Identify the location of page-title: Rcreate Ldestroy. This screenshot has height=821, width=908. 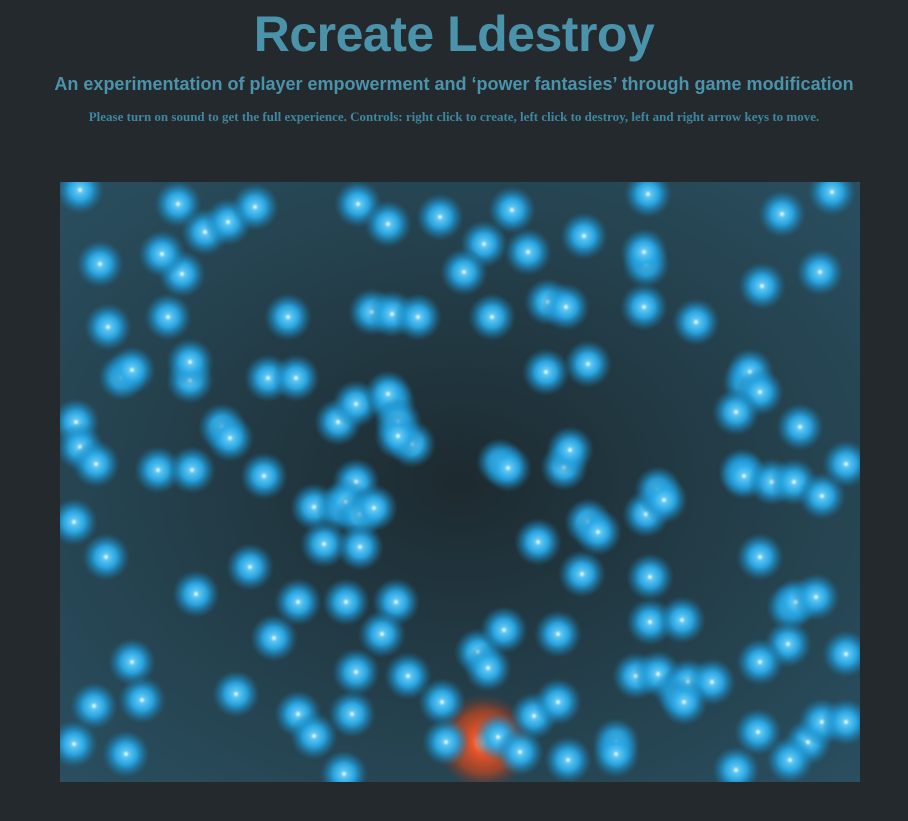
(454, 34).